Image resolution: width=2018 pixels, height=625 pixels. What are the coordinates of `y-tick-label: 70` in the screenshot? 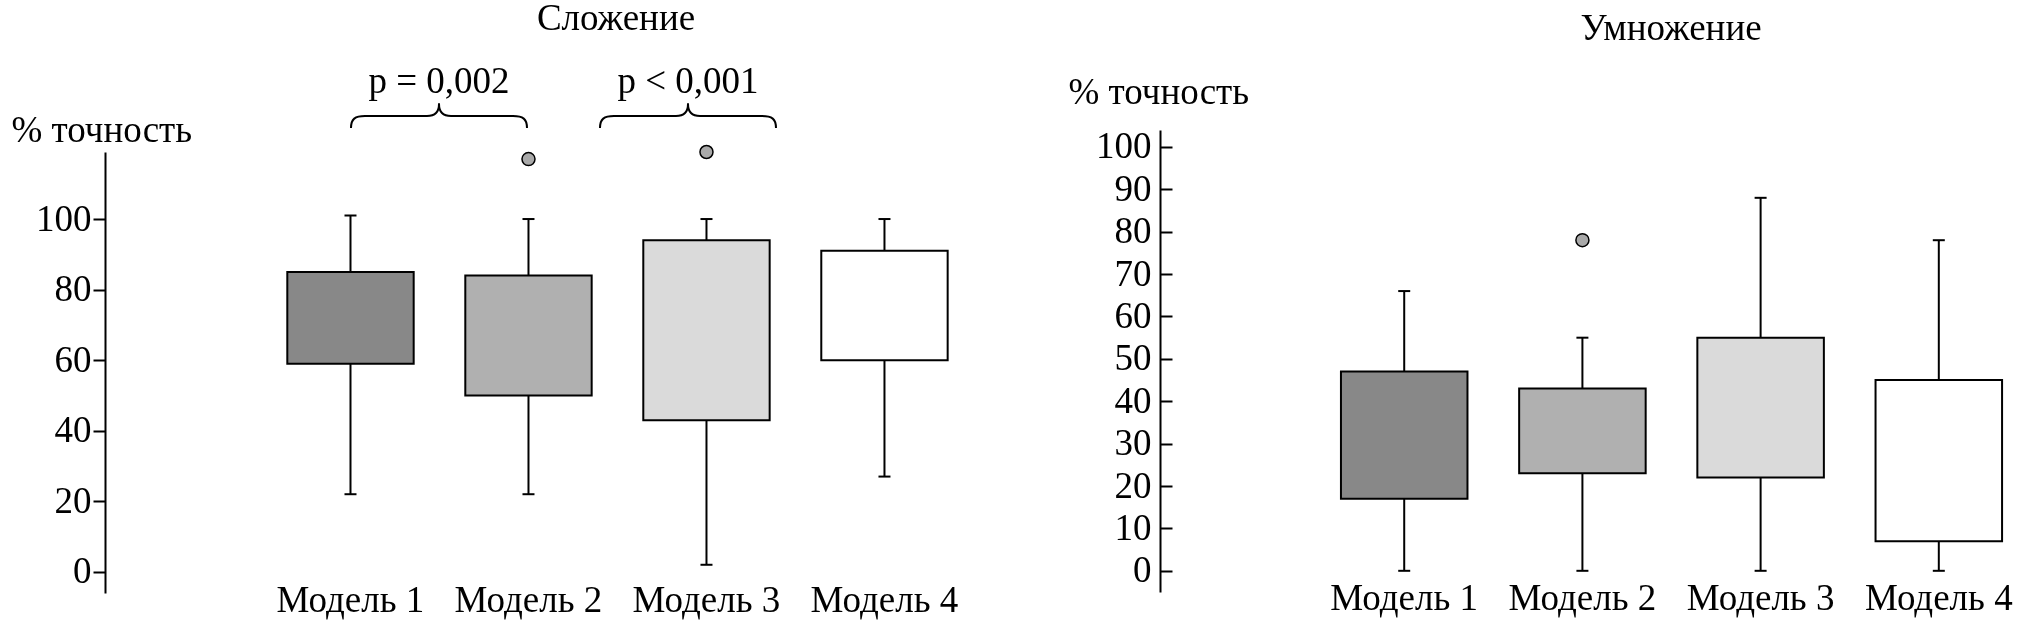 It's located at (1133, 273).